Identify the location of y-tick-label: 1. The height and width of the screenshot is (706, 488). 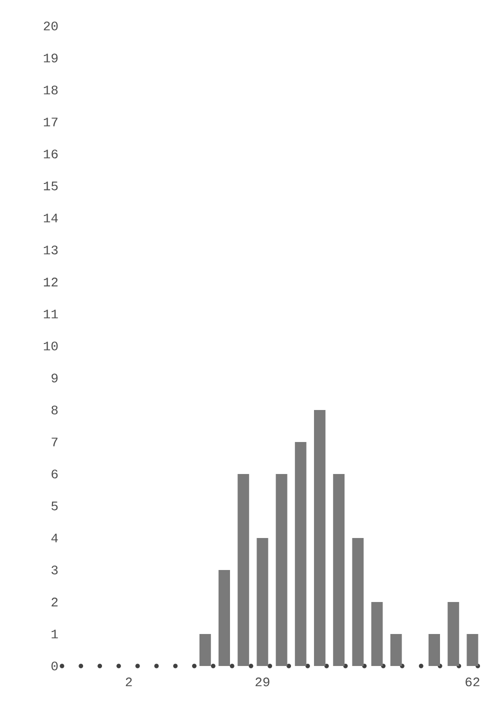
(55, 634).